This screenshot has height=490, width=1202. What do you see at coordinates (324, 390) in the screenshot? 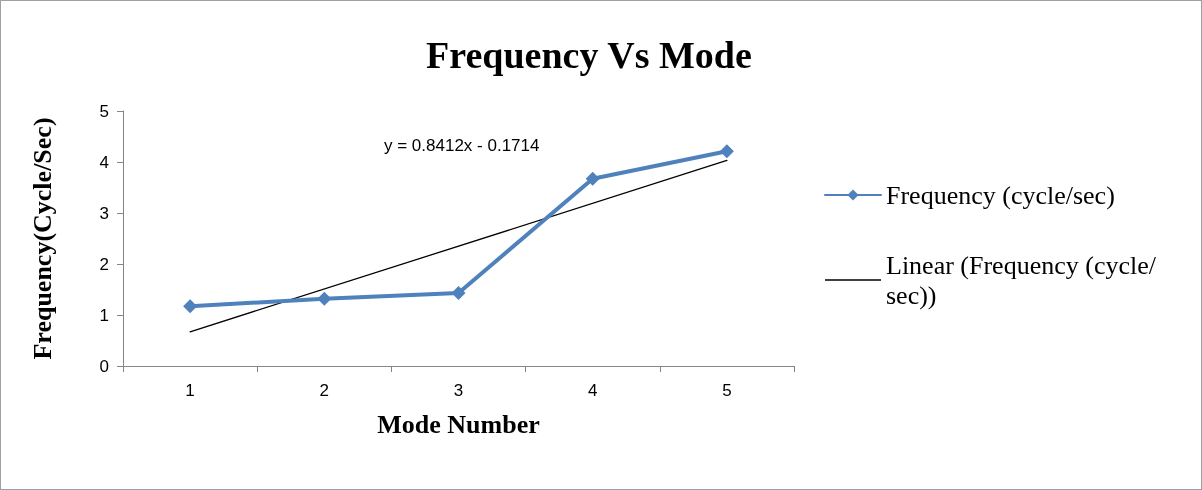
I see `x-tick-label: 2` at bounding box center [324, 390].